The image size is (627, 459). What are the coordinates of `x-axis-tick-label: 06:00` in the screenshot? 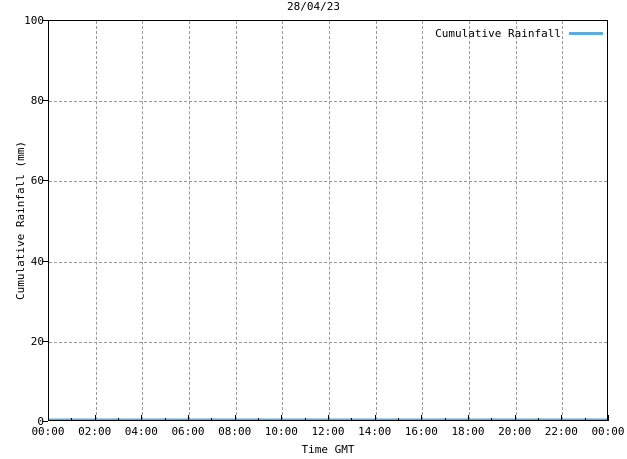 It's located at (188, 431).